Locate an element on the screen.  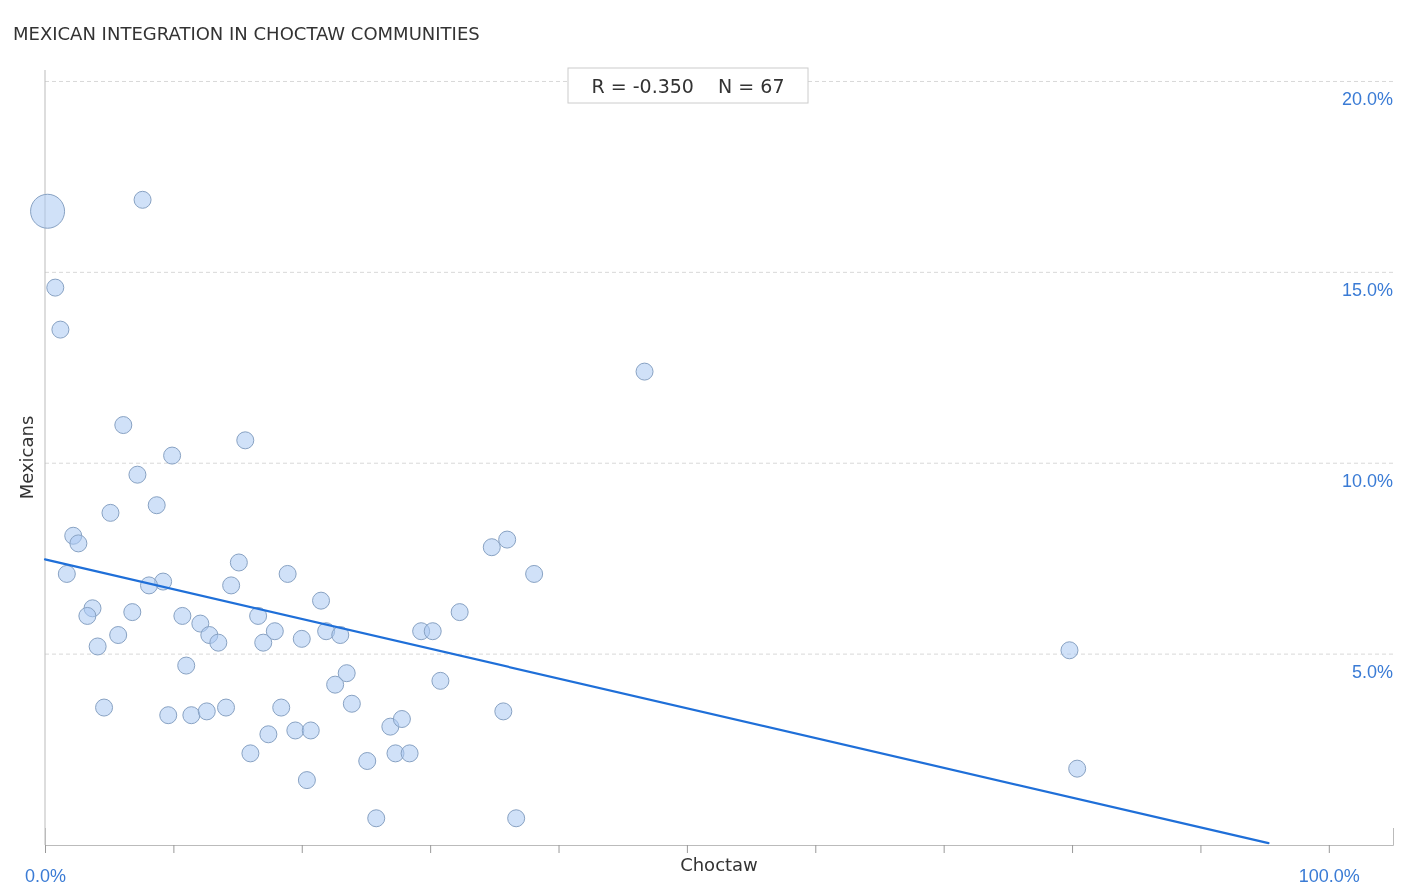
y-tick-label: 5.0% is located at coordinates (1372, 672).